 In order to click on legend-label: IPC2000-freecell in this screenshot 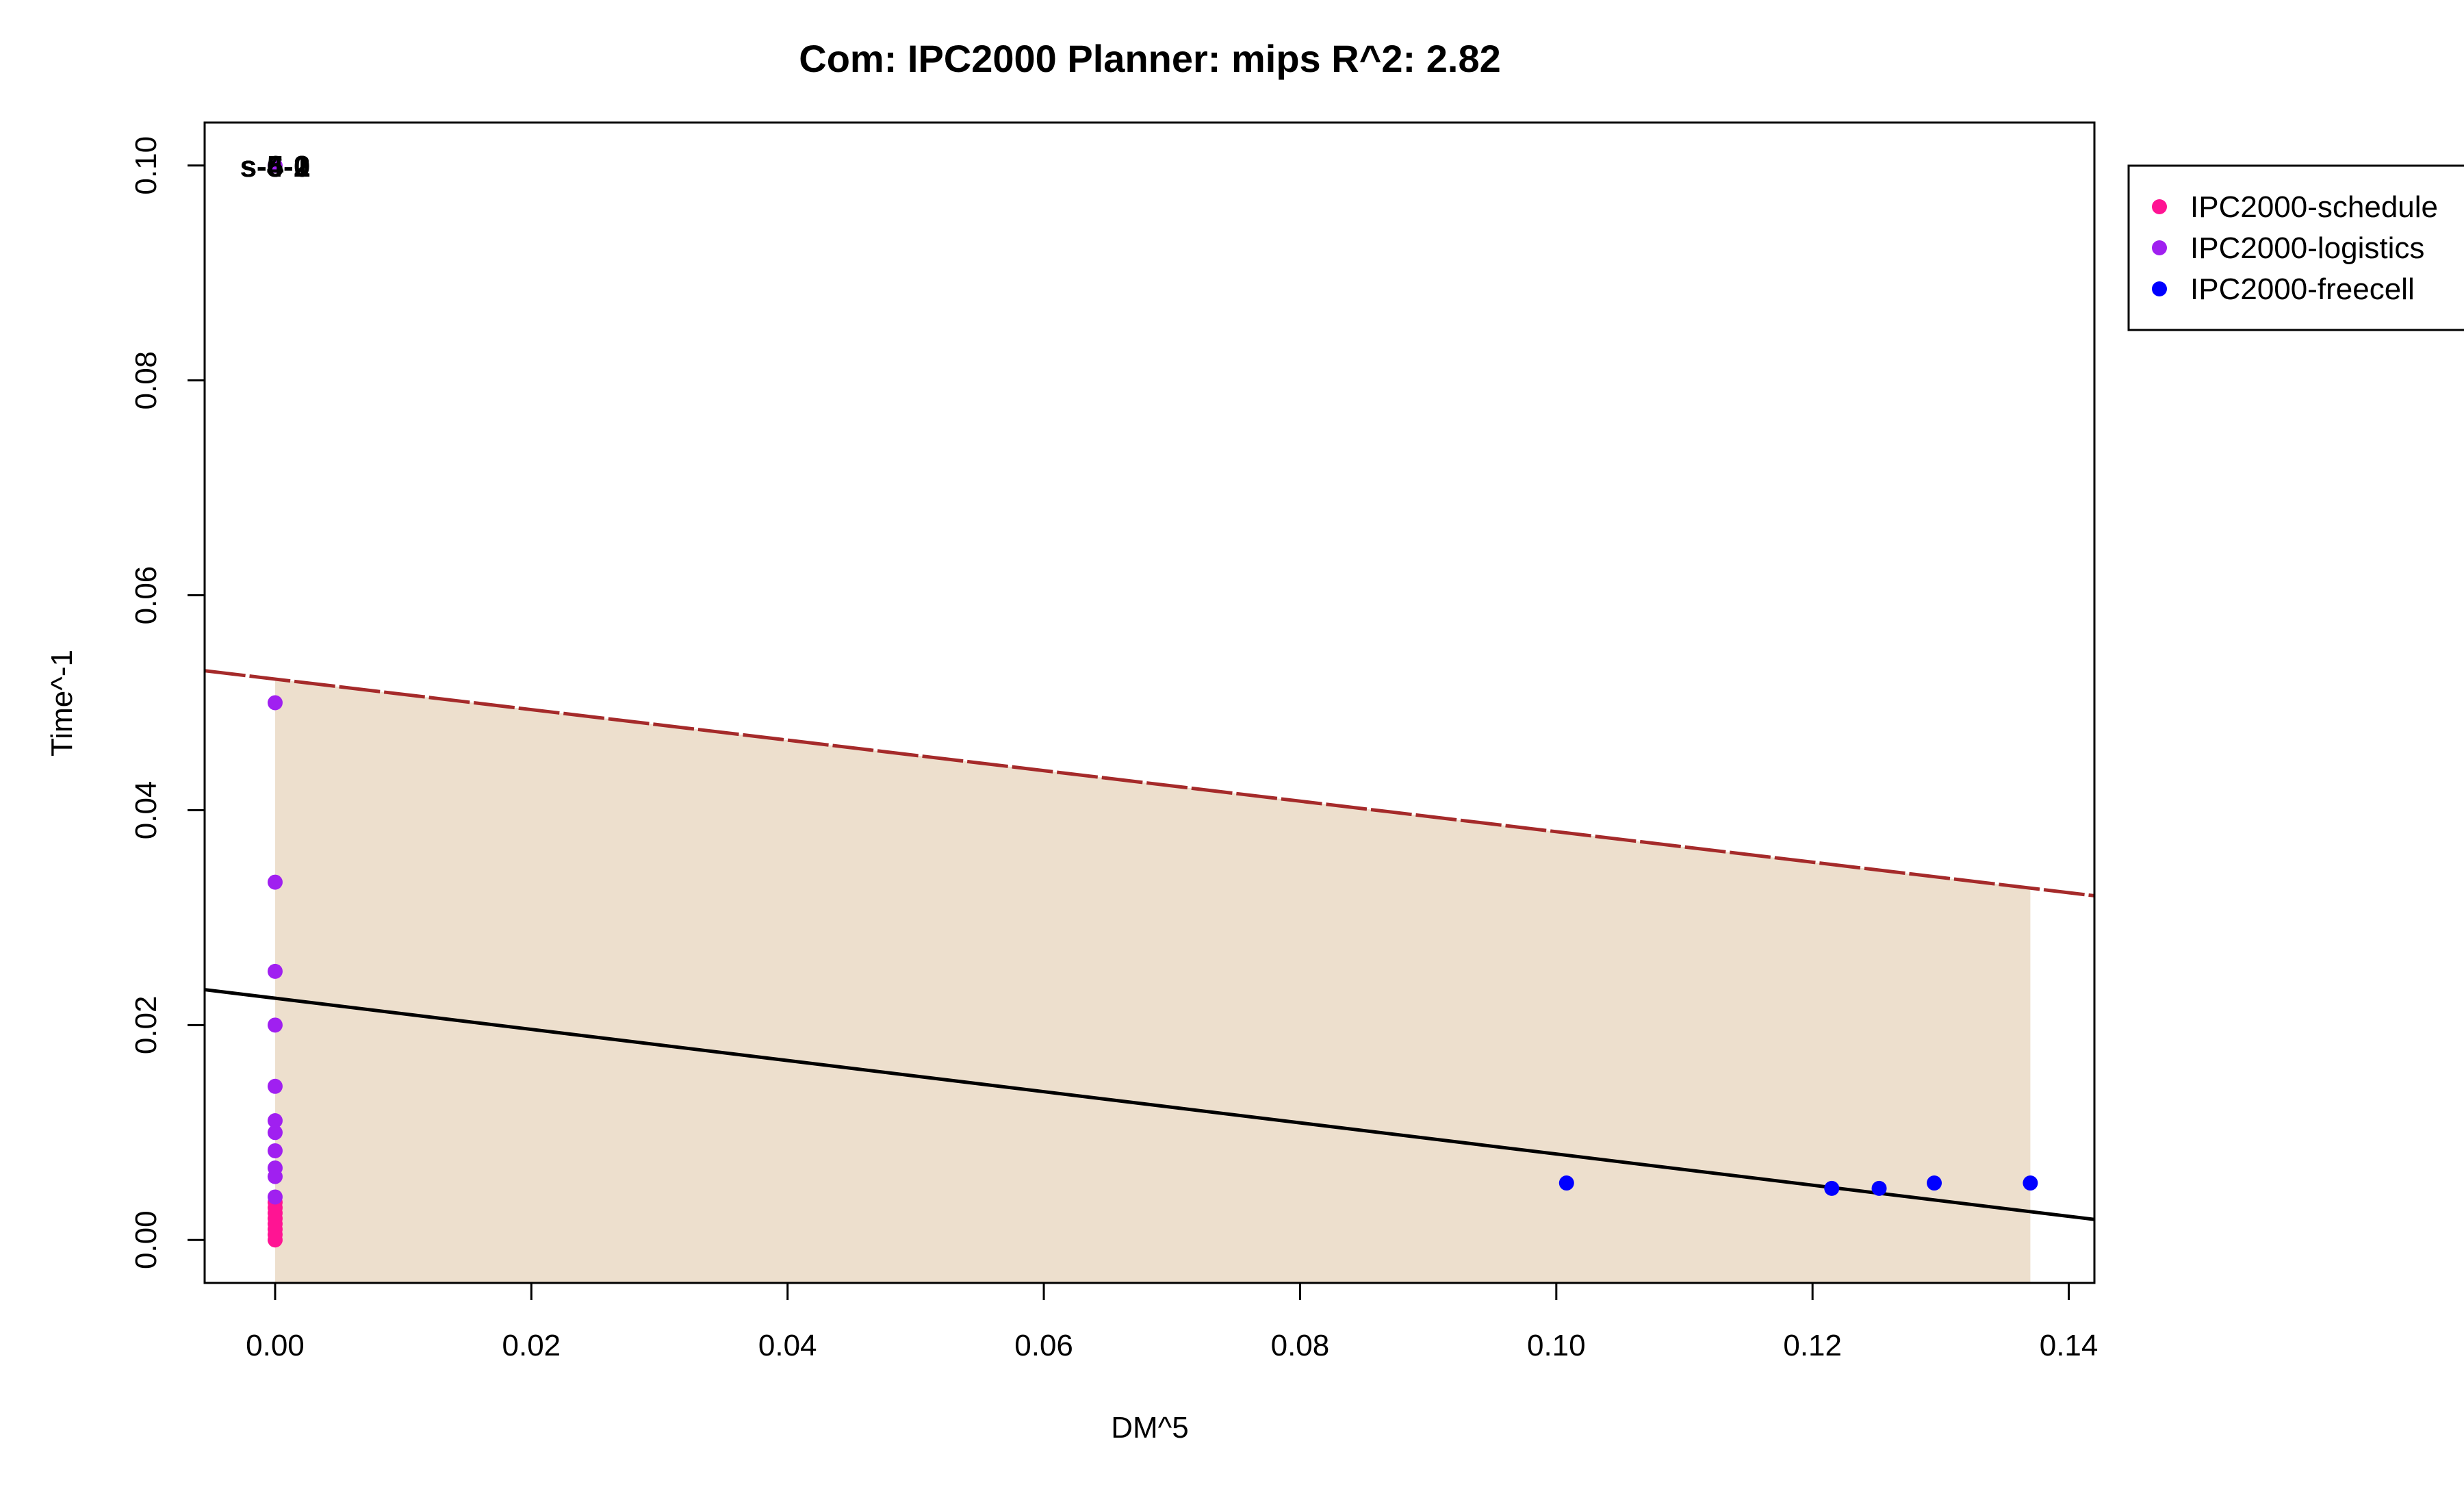, I will do `click(2302, 289)`.